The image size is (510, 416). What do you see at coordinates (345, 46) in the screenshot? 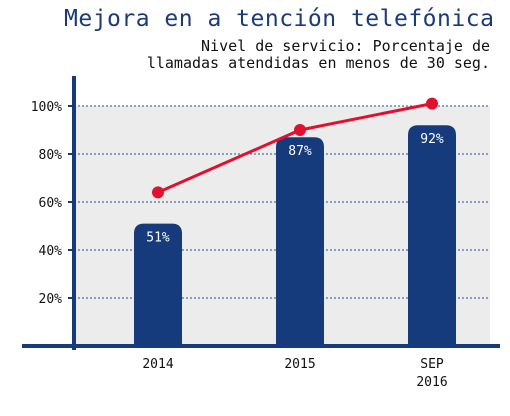
I see `subtitle-line: Nivel de servicio: Porcentaje de` at bounding box center [345, 46].